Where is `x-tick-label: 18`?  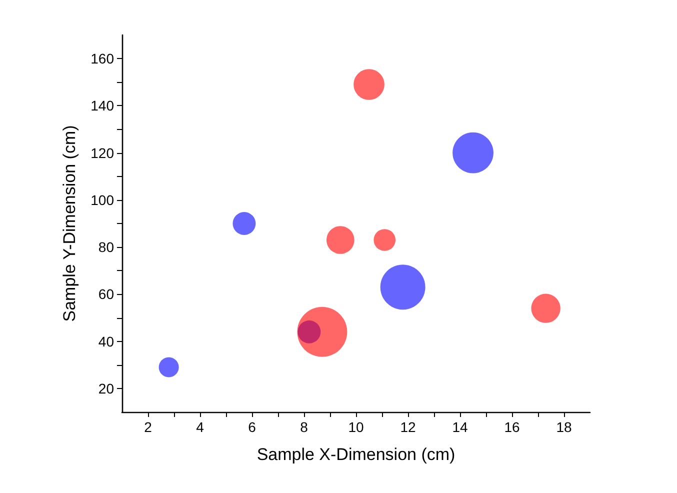 x-tick-label: 18 is located at coordinates (564, 427).